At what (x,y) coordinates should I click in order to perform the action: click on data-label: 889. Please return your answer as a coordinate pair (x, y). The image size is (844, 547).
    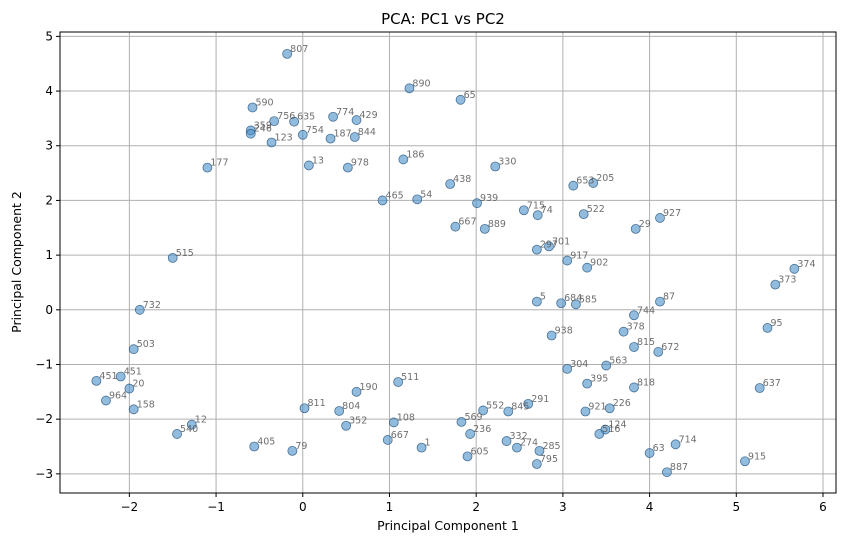
    Looking at the image, I should click on (497, 224).